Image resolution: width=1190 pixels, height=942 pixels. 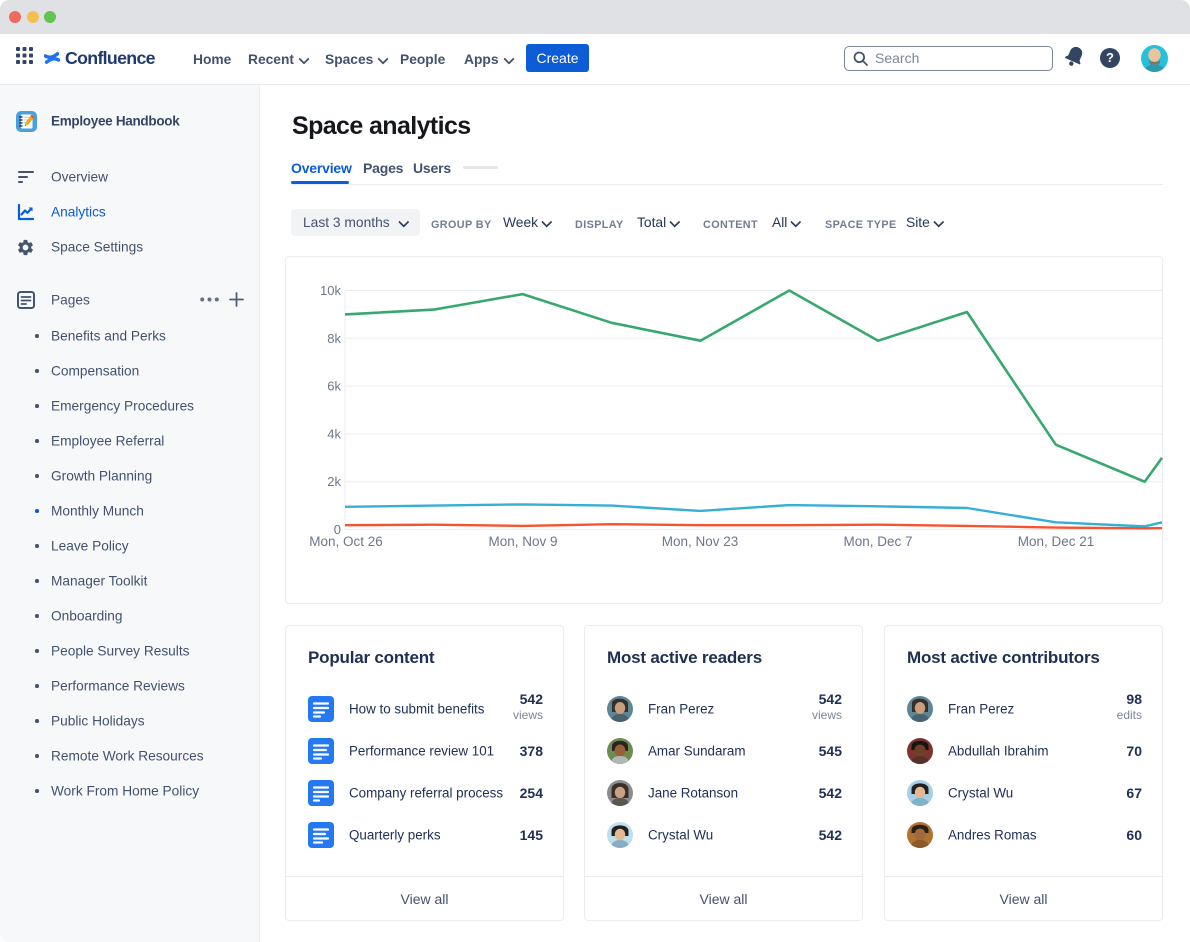 I want to click on svg-text: Mon, Oct 26, so click(x=346, y=541).